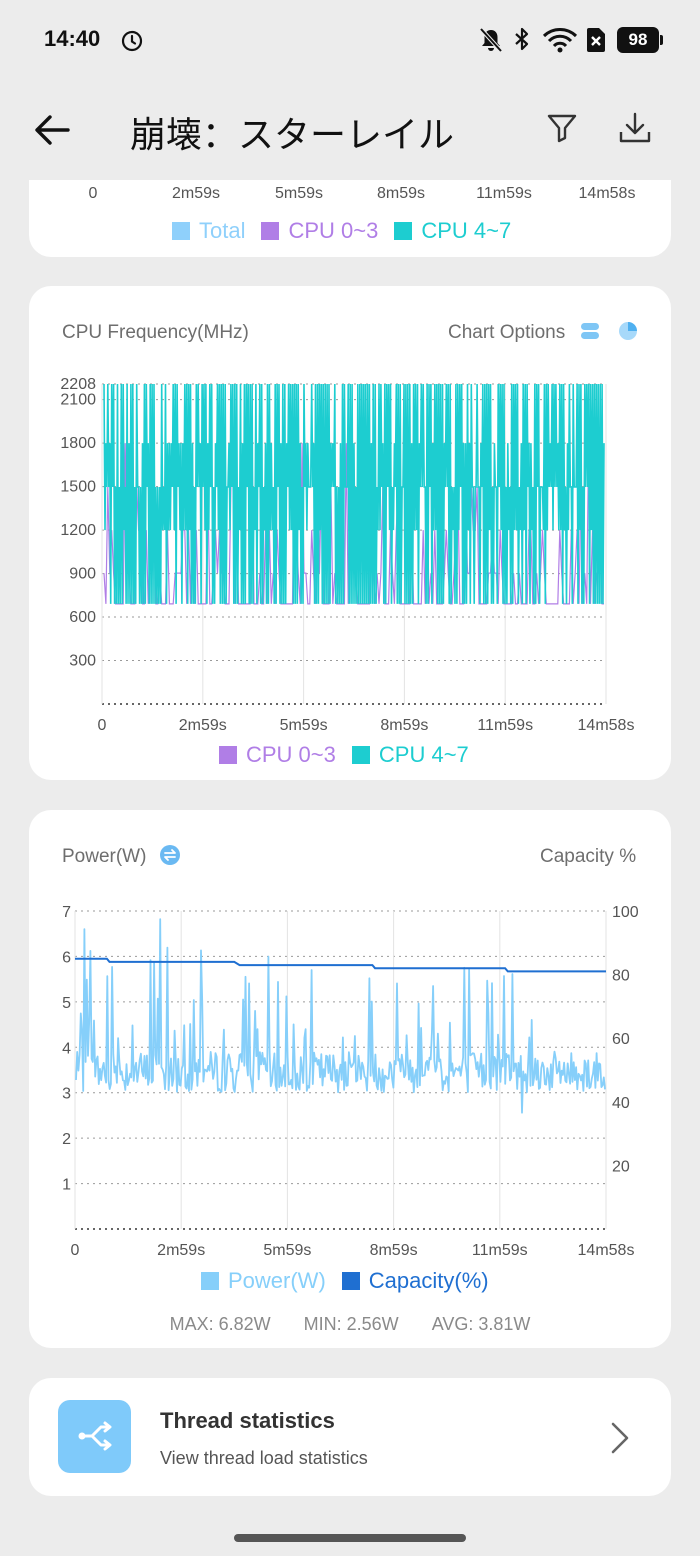 The width and height of the screenshot is (700, 1556). Describe the element at coordinates (78, 384) in the screenshot. I see `y-tick-label: 2208` at that location.